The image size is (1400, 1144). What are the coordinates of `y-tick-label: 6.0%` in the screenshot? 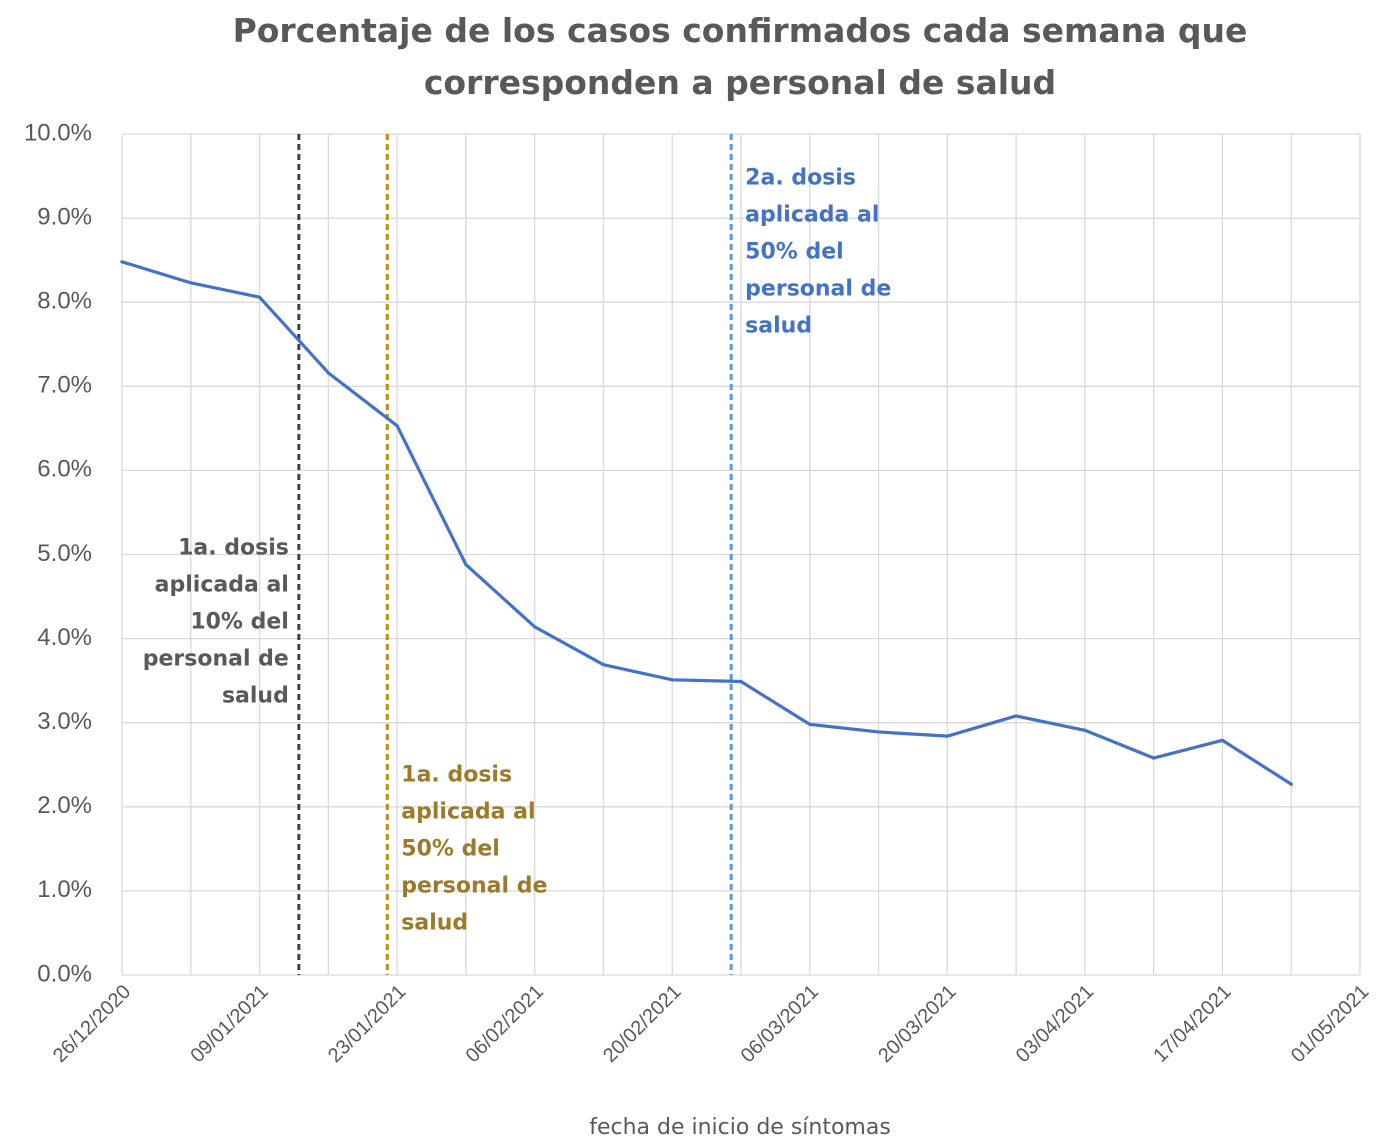 It's located at (64, 469).